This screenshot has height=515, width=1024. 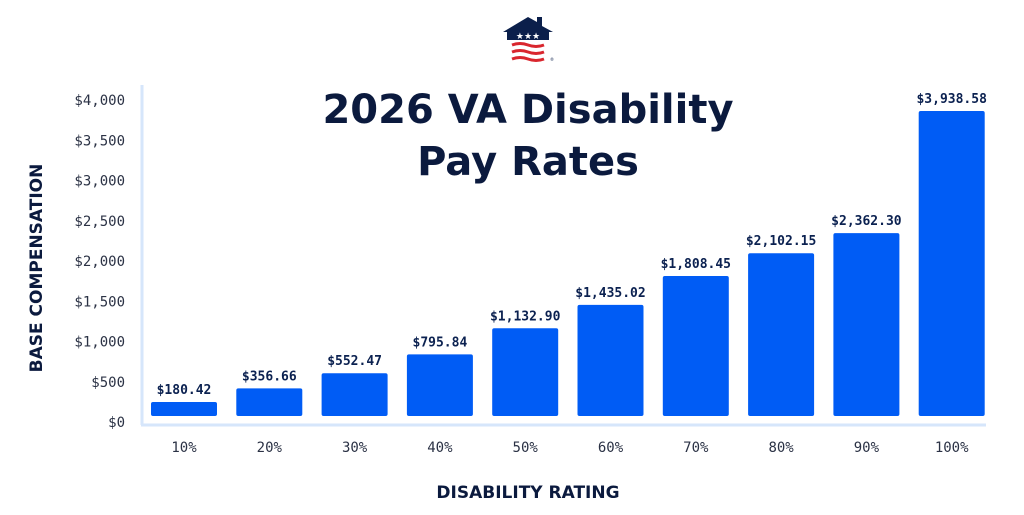 What do you see at coordinates (355, 448) in the screenshot?
I see `x-tick-label: 30%` at bounding box center [355, 448].